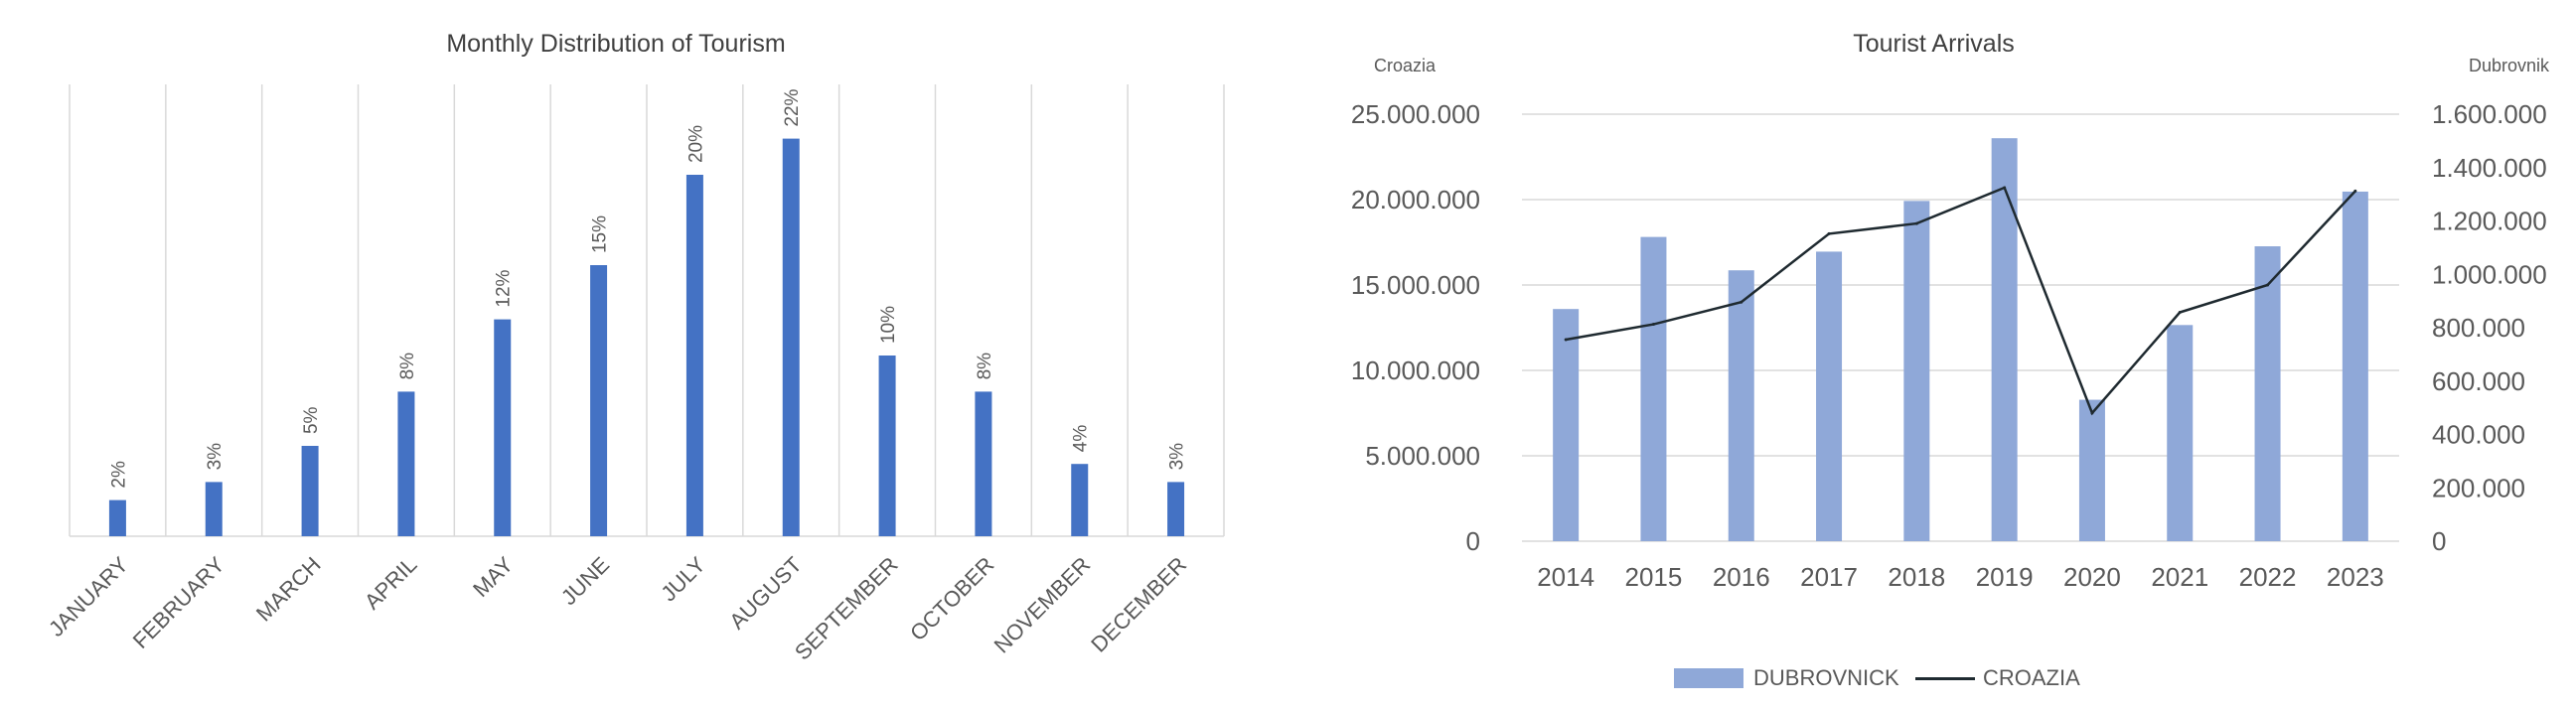 Image resolution: width=2576 pixels, height=712 pixels. I want to click on chart-title: Monthly Distribution of Tourism, so click(616, 44).